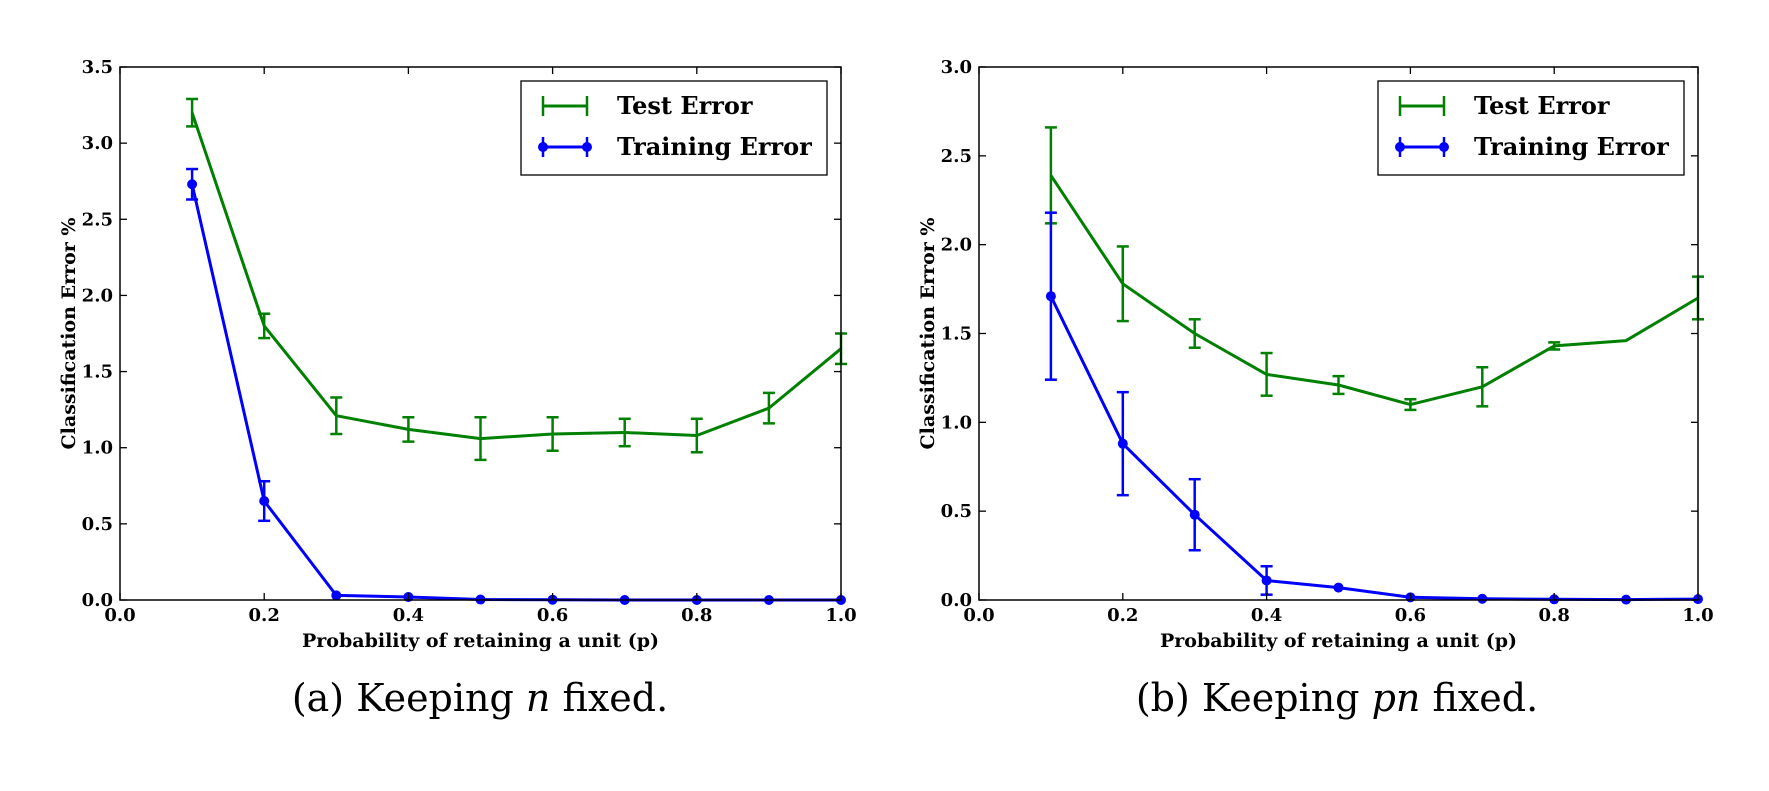  I want to click on y-tick-label: 3.5, so click(97, 67).